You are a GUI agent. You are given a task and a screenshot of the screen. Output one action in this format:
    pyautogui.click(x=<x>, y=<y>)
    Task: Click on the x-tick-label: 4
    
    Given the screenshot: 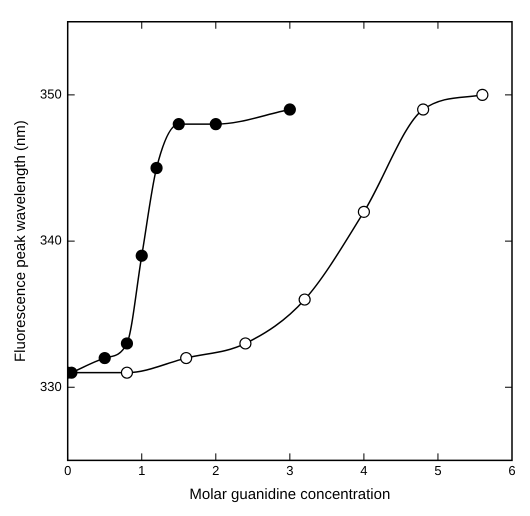 What is the action you would take?
    pyautogui.click(x=364, y=470)
    